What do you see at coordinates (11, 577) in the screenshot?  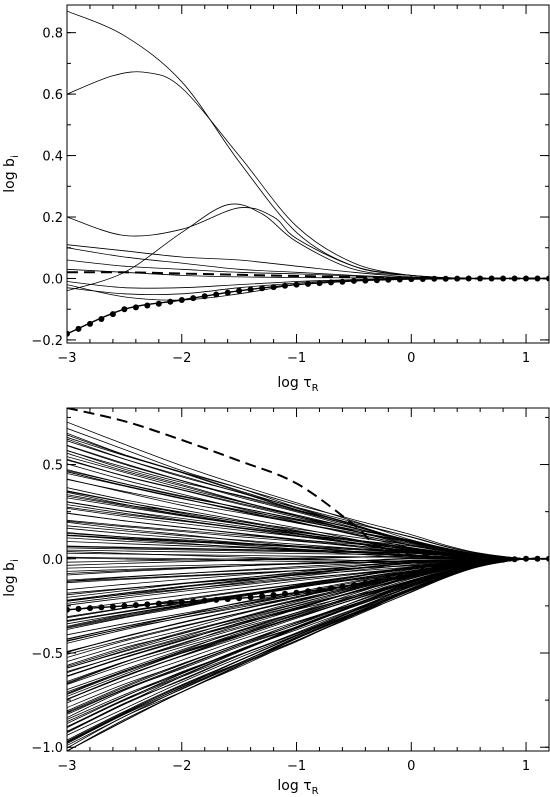 I see `bottom-y-axis-label: log bi` at bounding box center [11, 577].